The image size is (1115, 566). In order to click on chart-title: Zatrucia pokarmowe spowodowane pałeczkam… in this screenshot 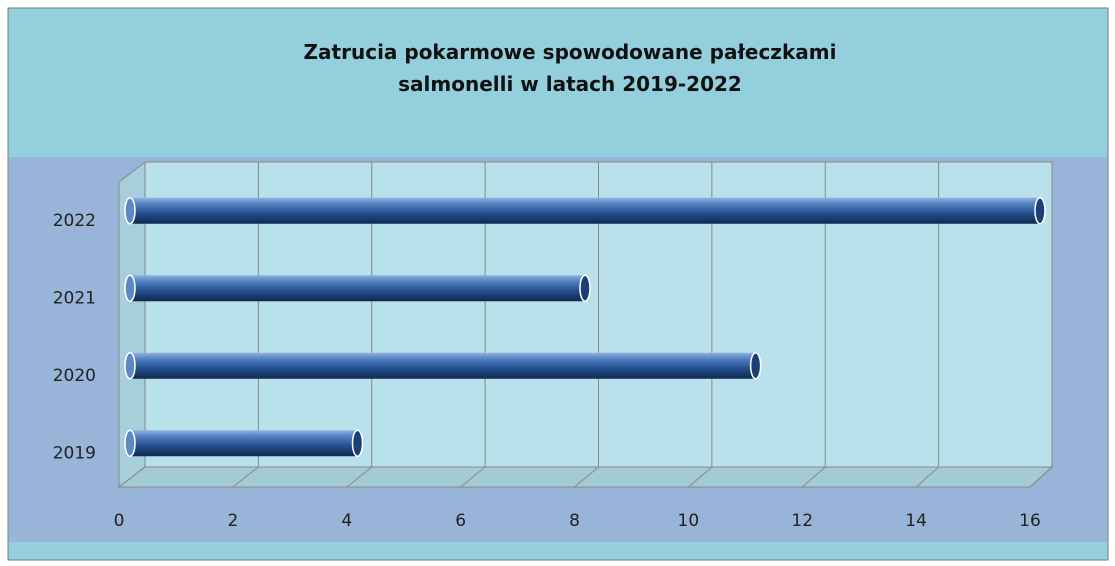, I will do `click(570, 68)`.